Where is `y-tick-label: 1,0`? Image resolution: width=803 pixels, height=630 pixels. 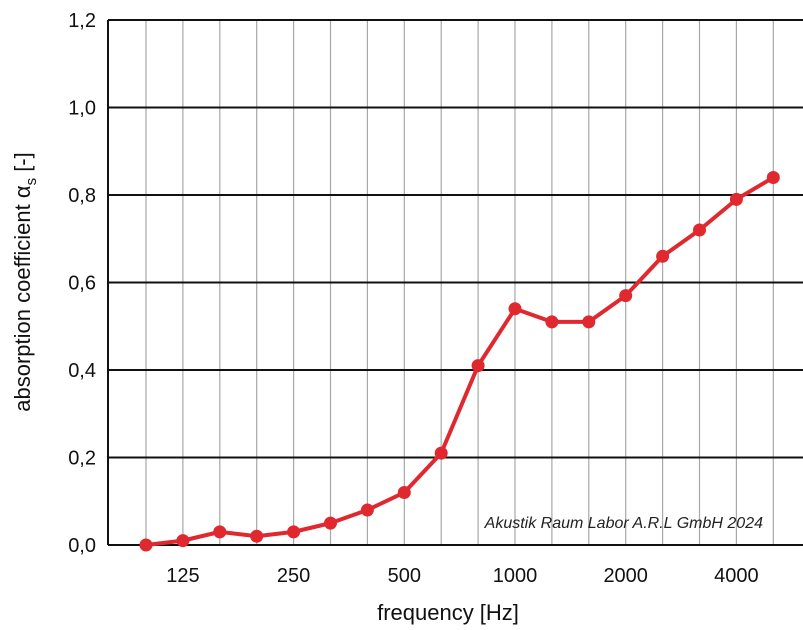
y-tick-label: 1,0 is located at coordinates (82, 109).